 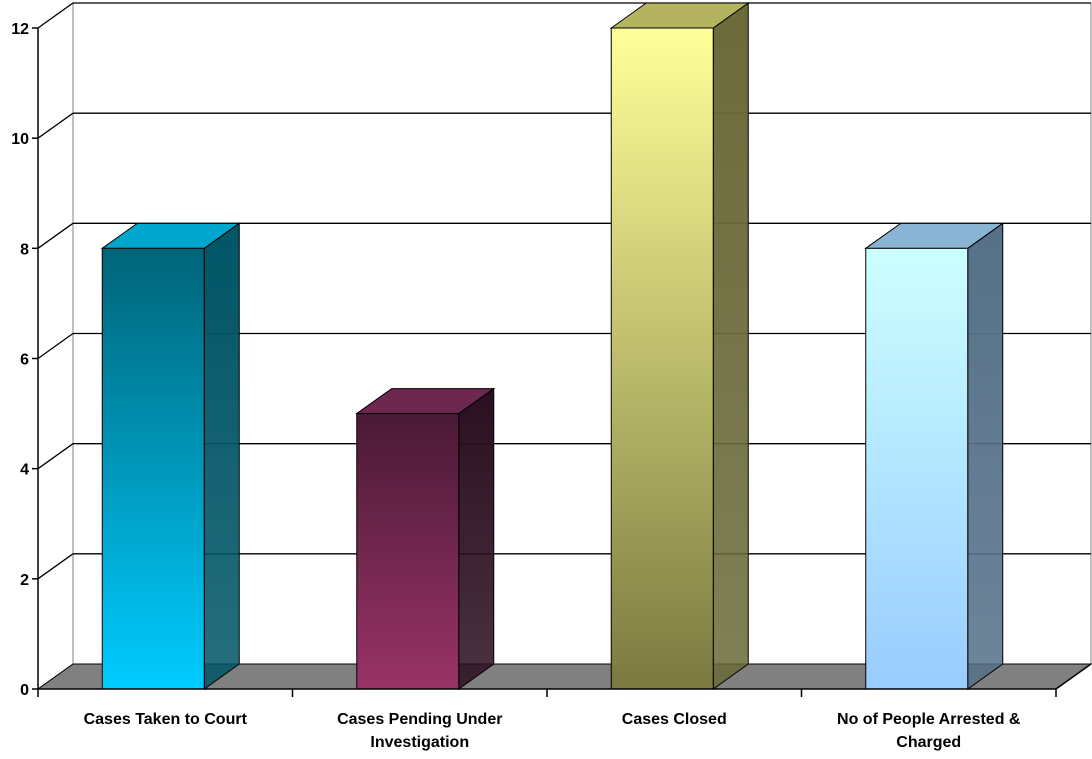 I want to click on x-category-label-line: Investigation, so click(x=419, y=742).